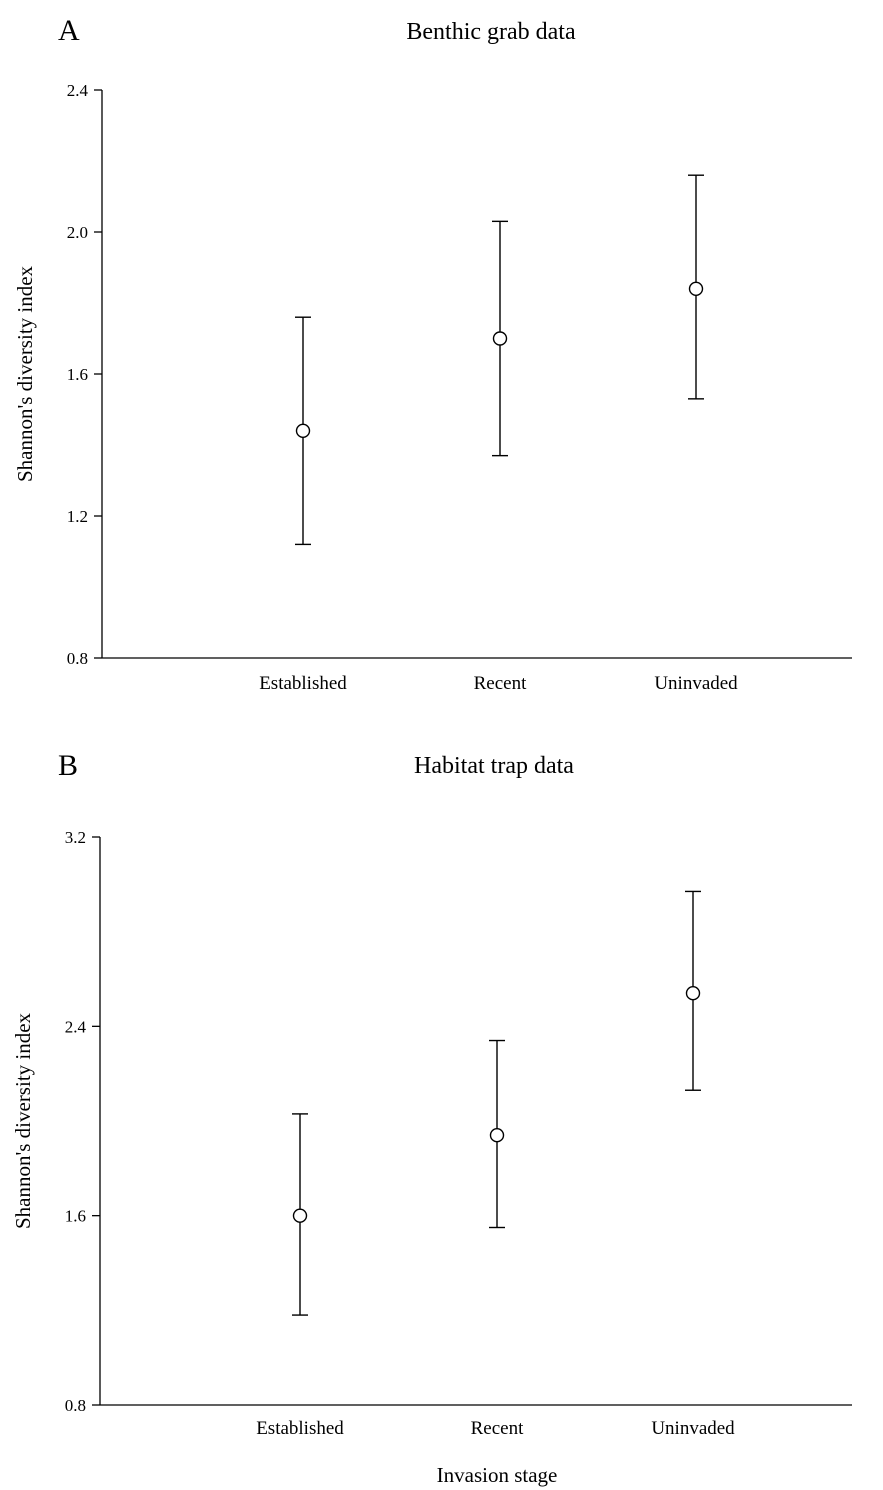 Image resolution: width=883 pixels, height=1490 pixels. What do you see at coordinates (494, 766) in the screenshot?
I see `panel-b-title: Habitat trap data` at bounding box center [494, 766].